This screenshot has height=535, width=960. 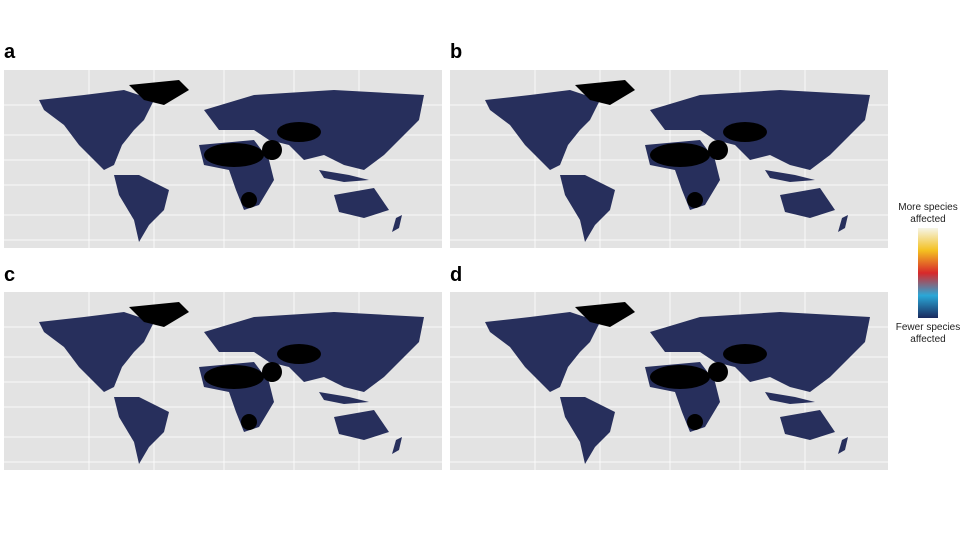 I want to click on panel-label: d, so click(x=456, y=275).